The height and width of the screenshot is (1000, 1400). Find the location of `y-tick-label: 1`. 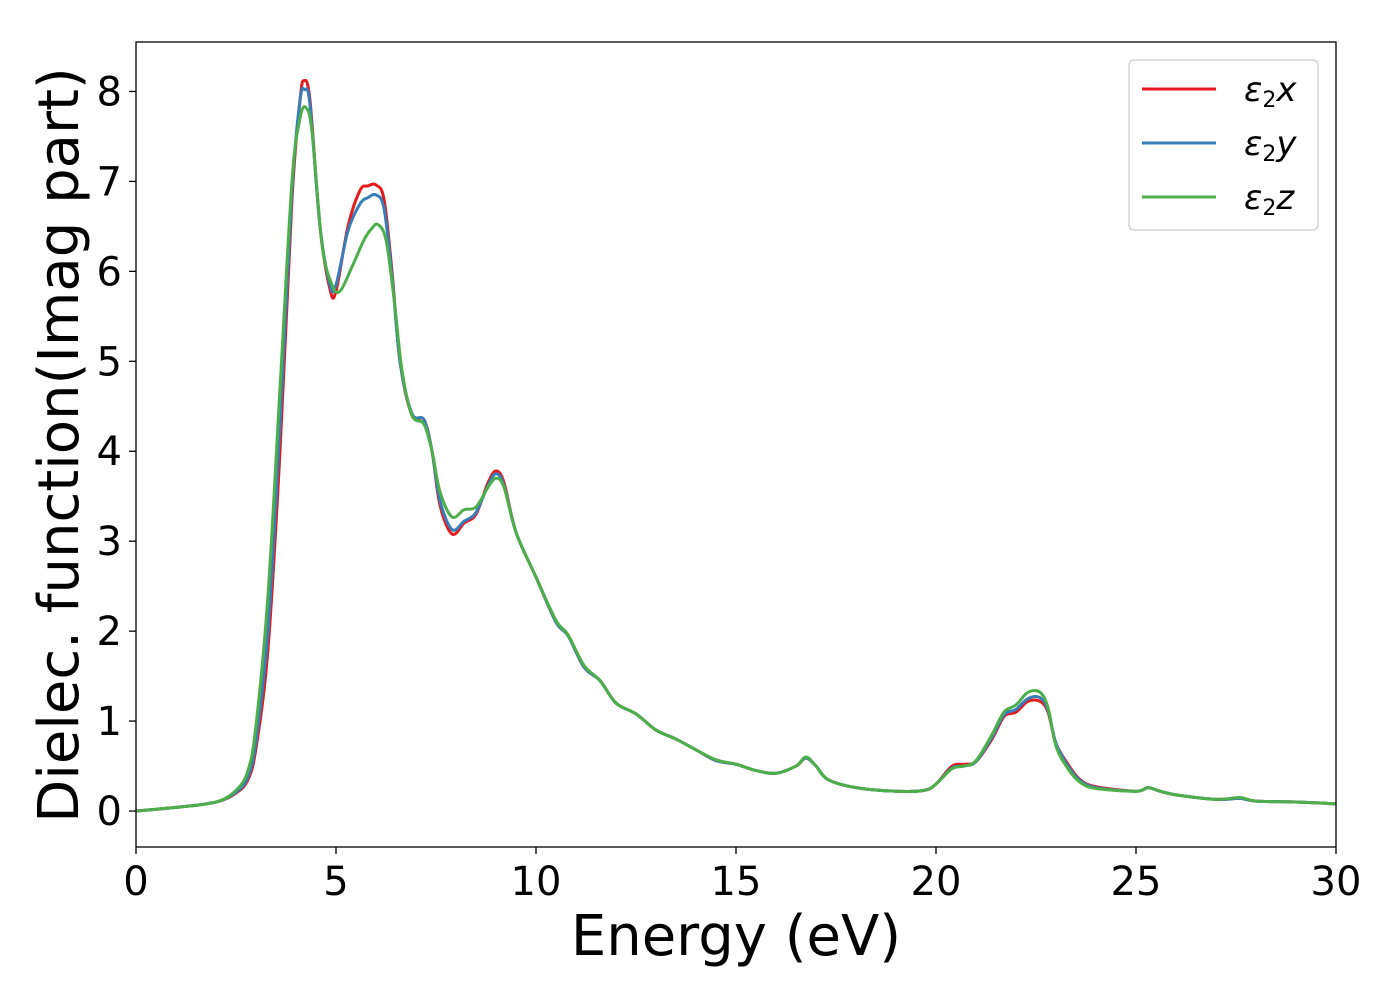

y-tick-label: 1 is located at coordinates (109, 722).